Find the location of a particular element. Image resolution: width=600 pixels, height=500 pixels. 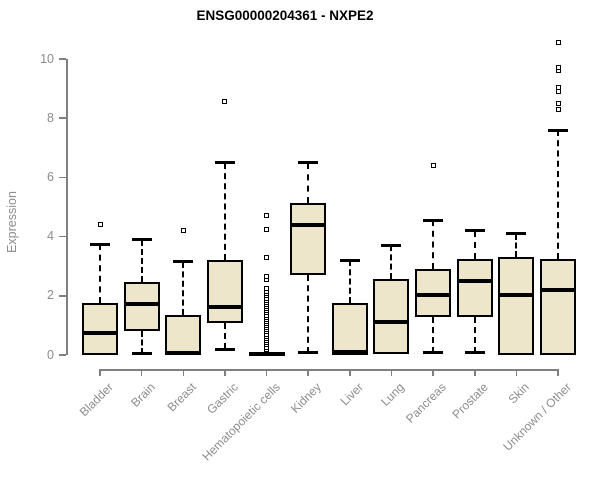

y-tick-label: 0 is located at coordinates (50, 354).